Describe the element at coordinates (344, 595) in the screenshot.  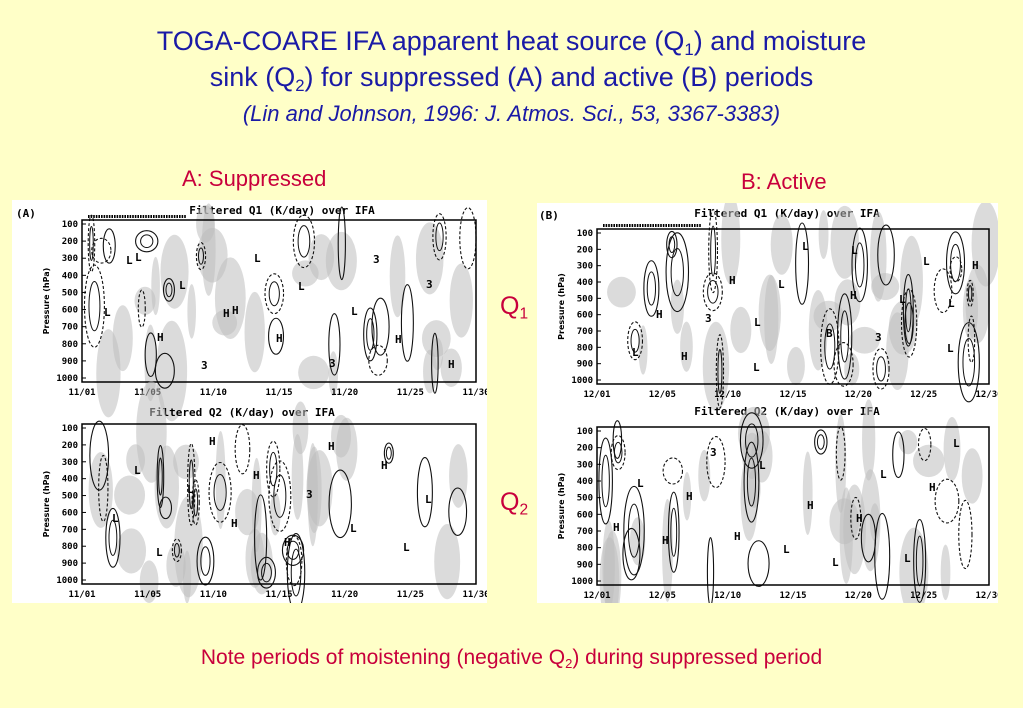
I see `x-tick-label: 11/20` at that location.